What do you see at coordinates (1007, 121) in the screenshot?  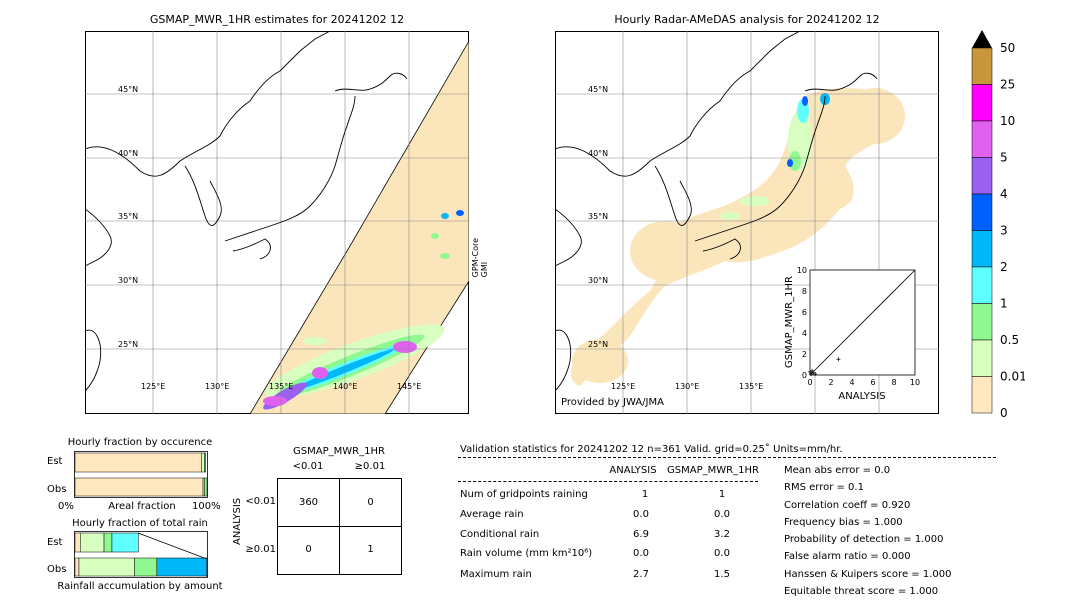 I see `colorbar-label: 10` at bounding box center [1007, 121].